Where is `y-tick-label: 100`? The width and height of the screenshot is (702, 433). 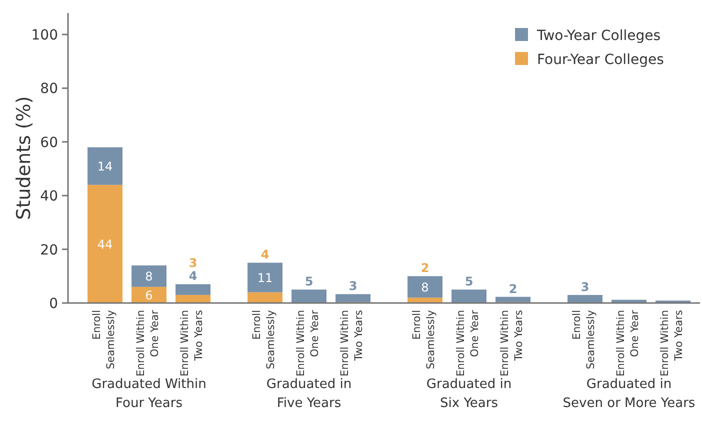
y-tick-label: 100 is located at coordinates (44, 35).